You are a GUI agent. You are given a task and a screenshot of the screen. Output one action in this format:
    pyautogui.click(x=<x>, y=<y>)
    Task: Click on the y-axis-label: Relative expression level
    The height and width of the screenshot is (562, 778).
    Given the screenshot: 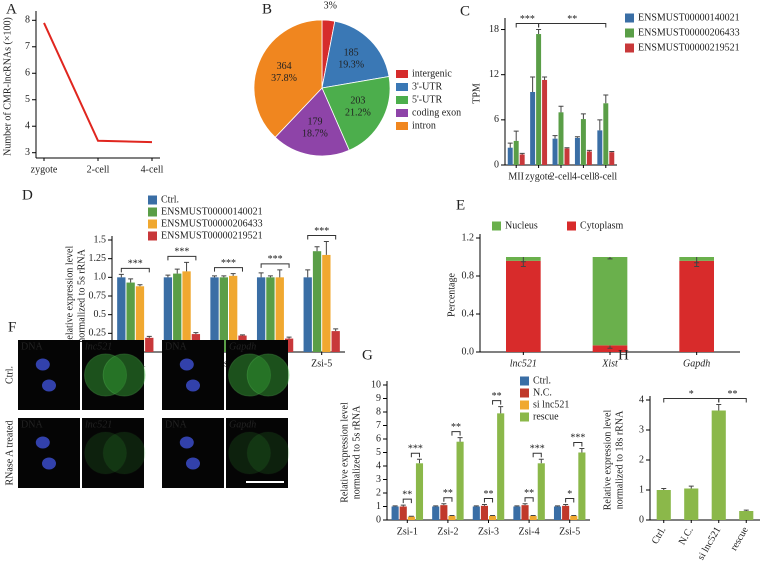 What is the action you would take?
    pyautogui.click(x=607, y=460)
    